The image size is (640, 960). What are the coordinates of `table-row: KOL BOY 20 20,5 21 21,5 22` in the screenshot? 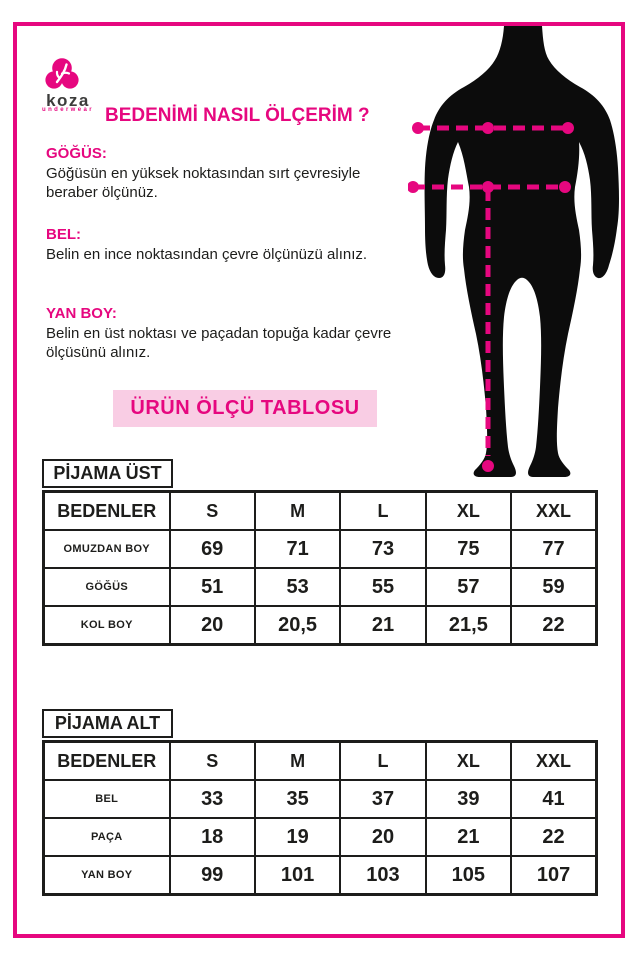 It's located at (320, 625).